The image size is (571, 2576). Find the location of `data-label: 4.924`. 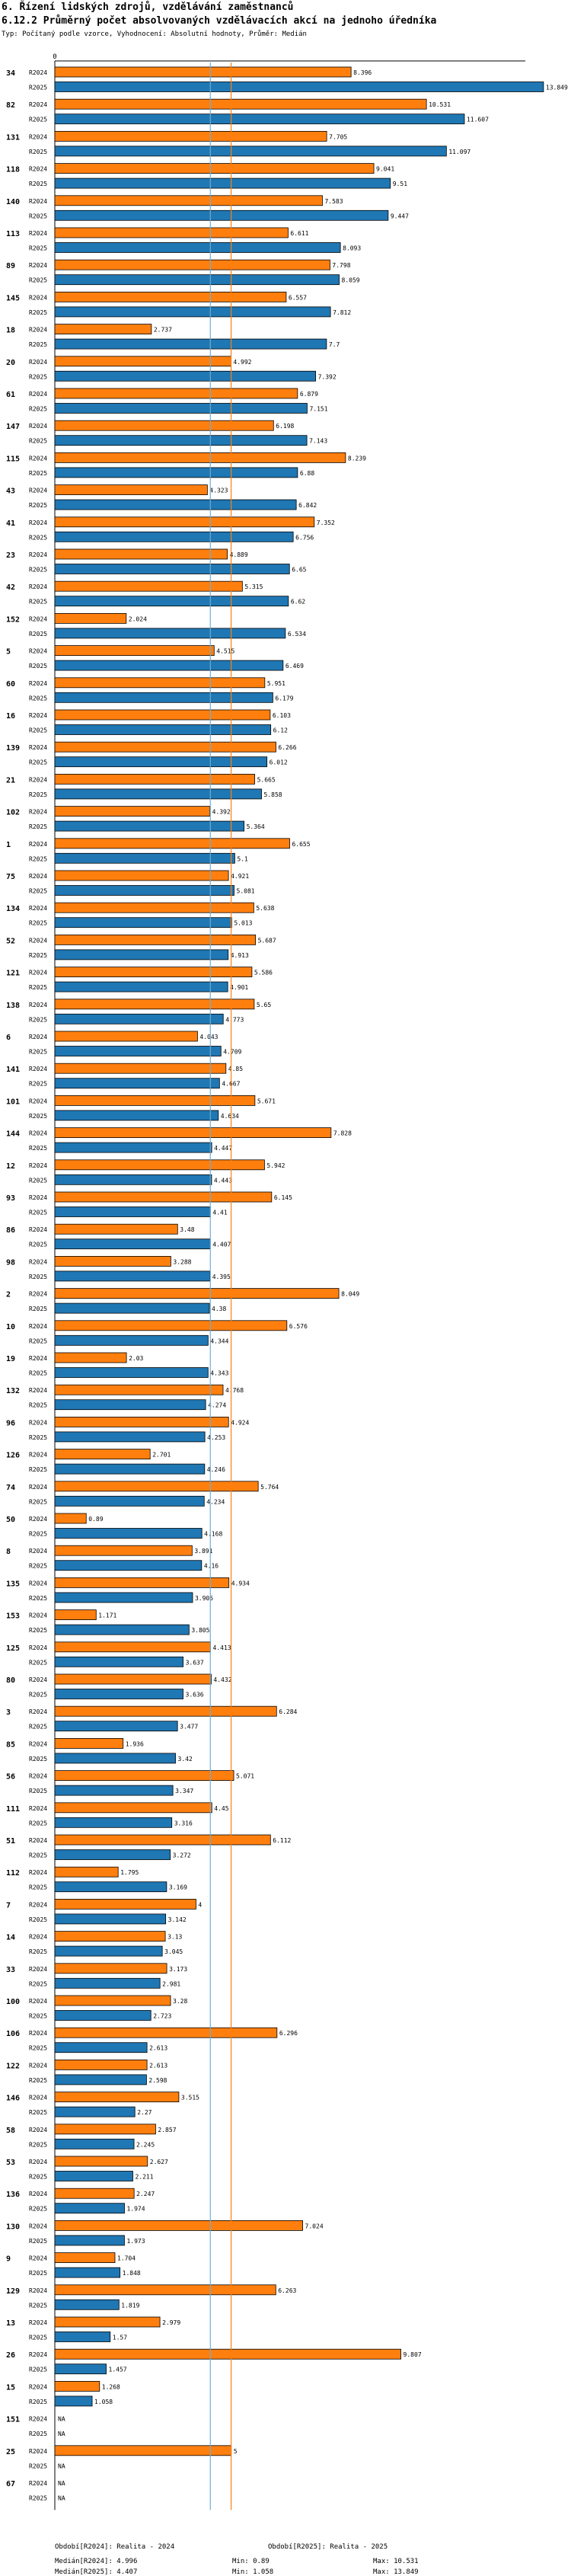

data-label: 4.924 is located at coordinates (240, 1422).